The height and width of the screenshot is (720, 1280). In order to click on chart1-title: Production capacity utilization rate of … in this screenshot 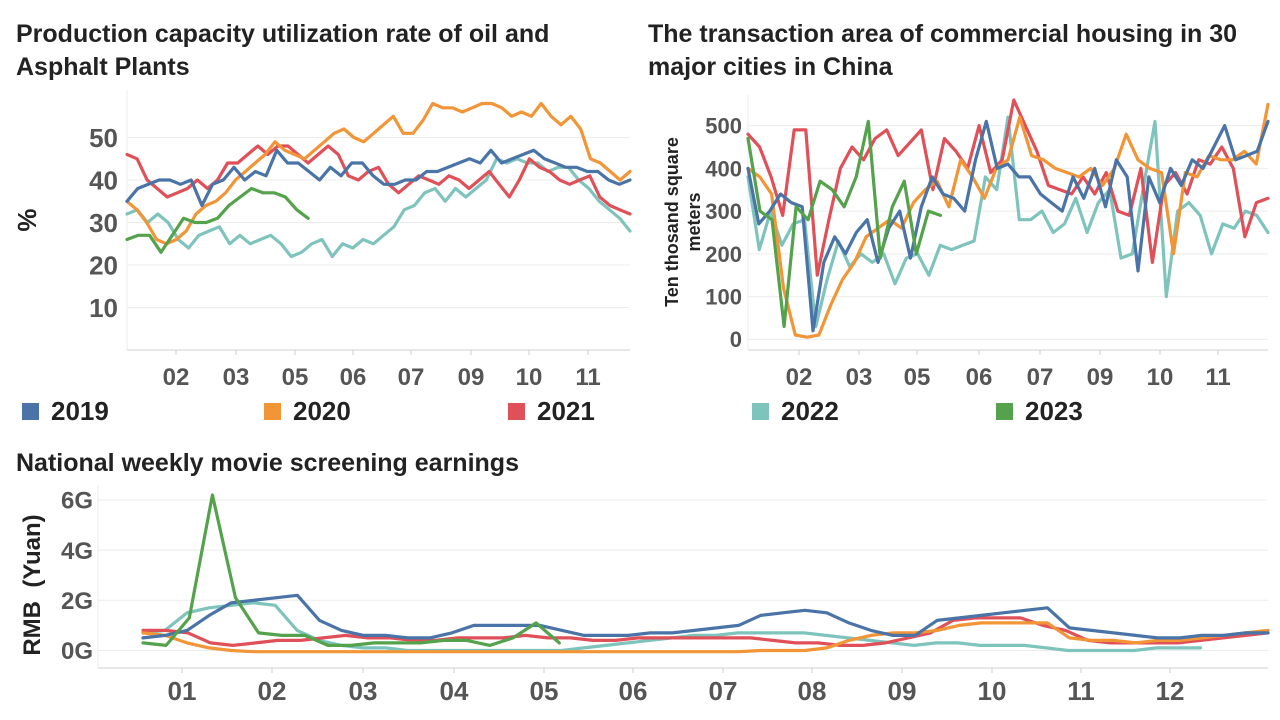, I will do `click(283, 50)`.